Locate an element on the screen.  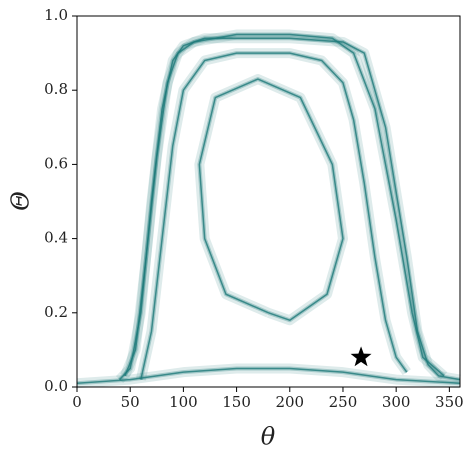
y-tick-label: 0.6 is located at coordinates (56, 163).